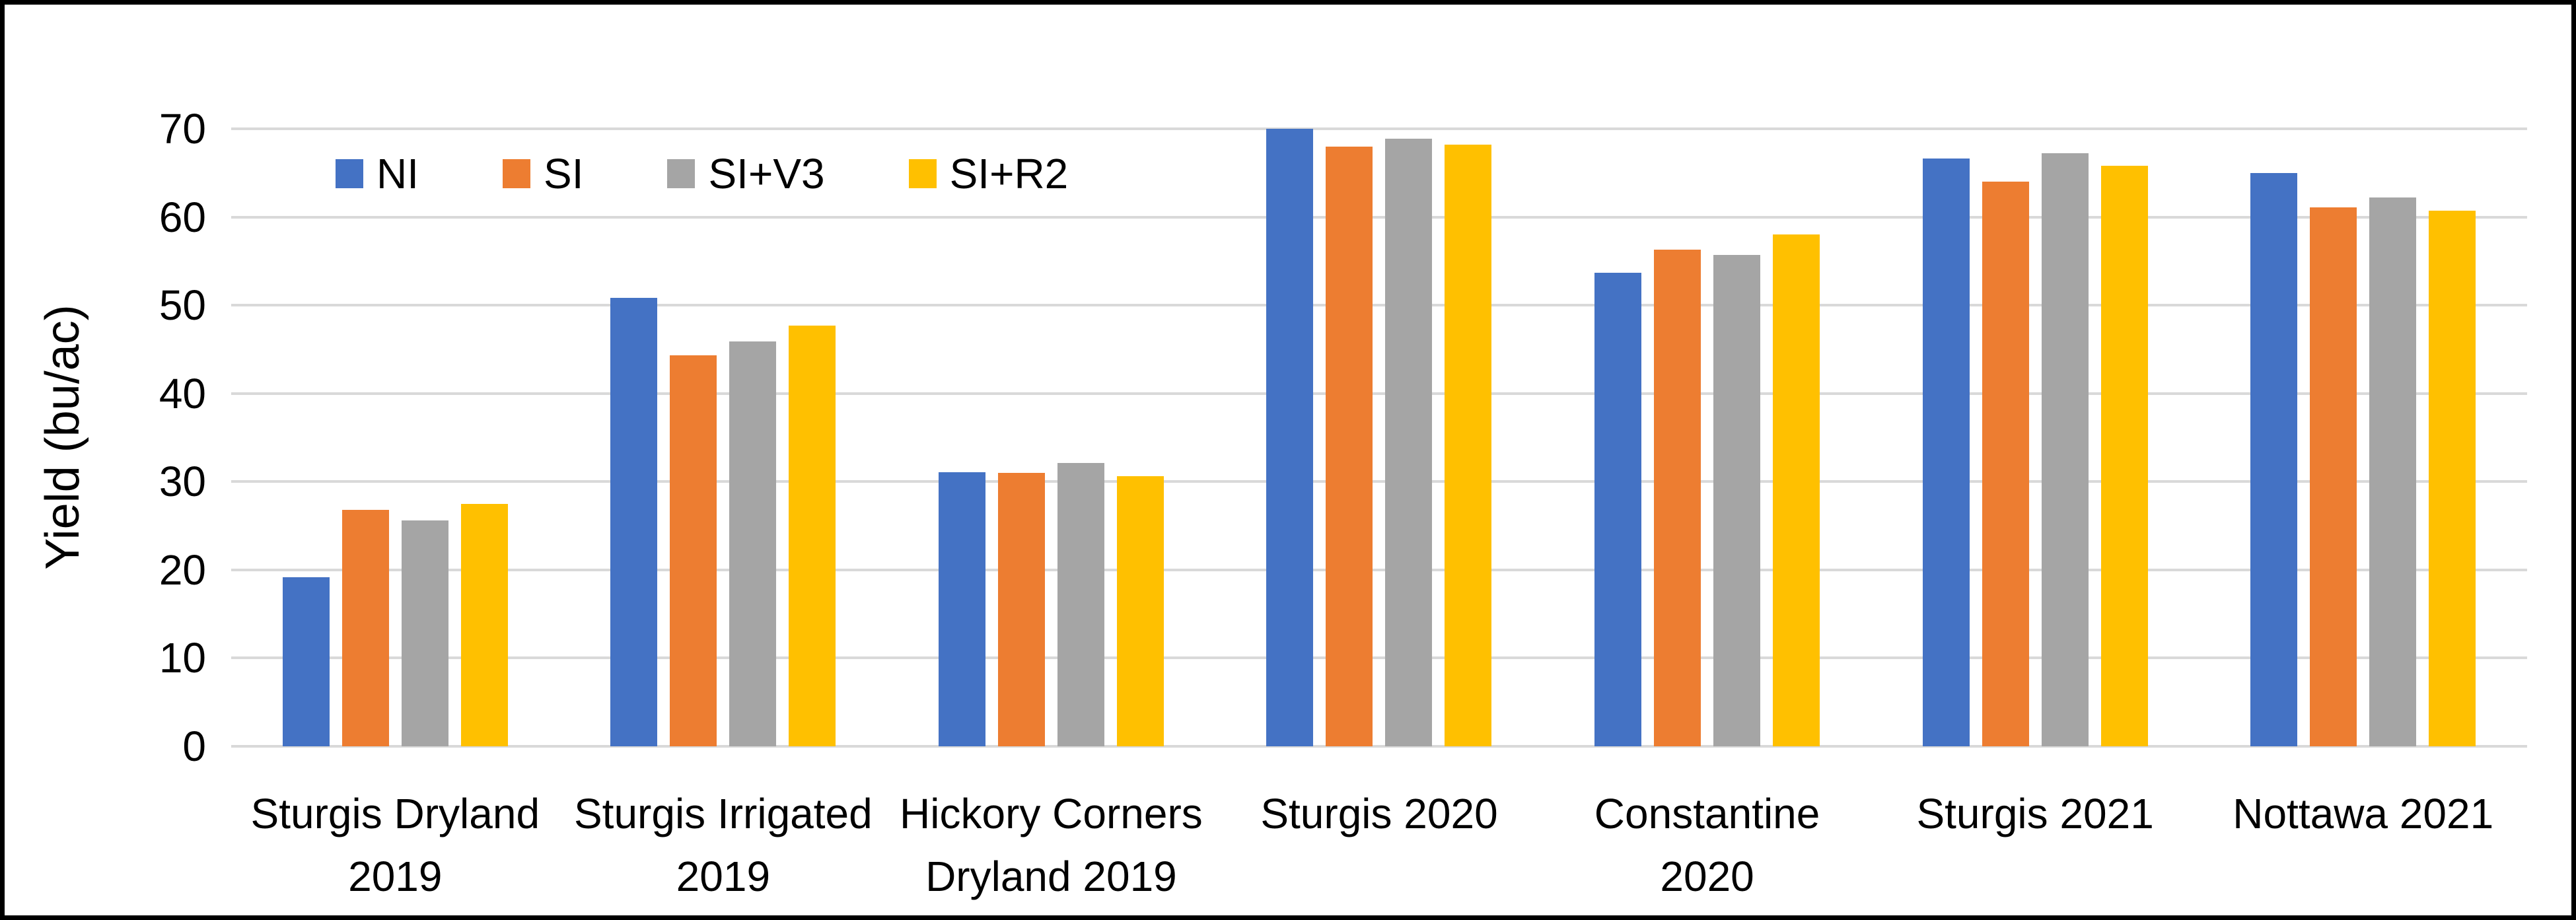 The width and height of the screenshot is (2576, 920). What do you see at coordinates (182, 305) in the screenshot?
I see `y-tick-label-50: 50` at bounding box center [182, 305].